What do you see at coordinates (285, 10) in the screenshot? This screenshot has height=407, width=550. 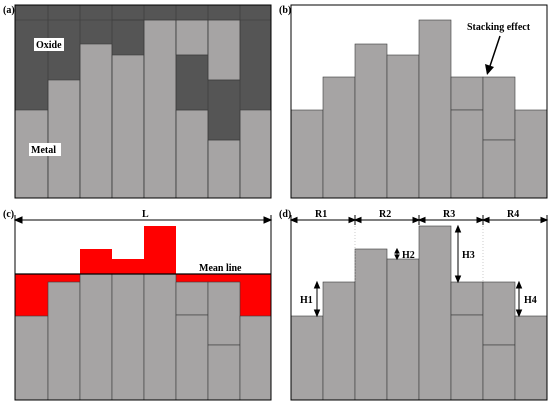 I see `panel-b-label: (b)` at bounding box center [285, 10].